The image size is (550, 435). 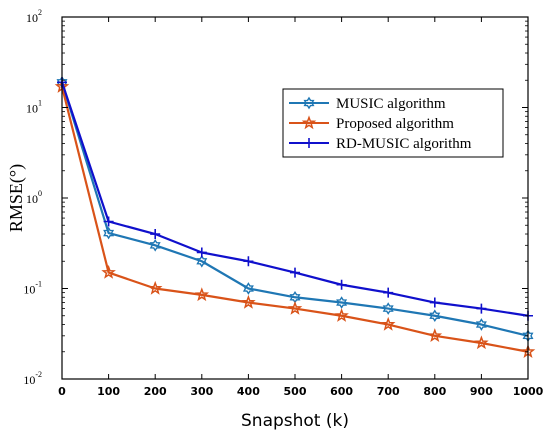 What do you see at coordinates (295, 391) in the screenshot?
I see `x-tick-label: 500` at bounding box center [295, 391].